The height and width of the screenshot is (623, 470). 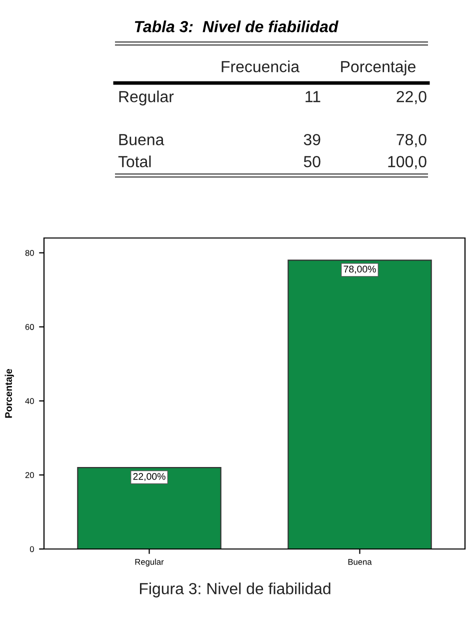 What do you see at coordinates (29, 253) in the screenshot?
I see `y-tick-label: 80` at bounding box center [29, 253].